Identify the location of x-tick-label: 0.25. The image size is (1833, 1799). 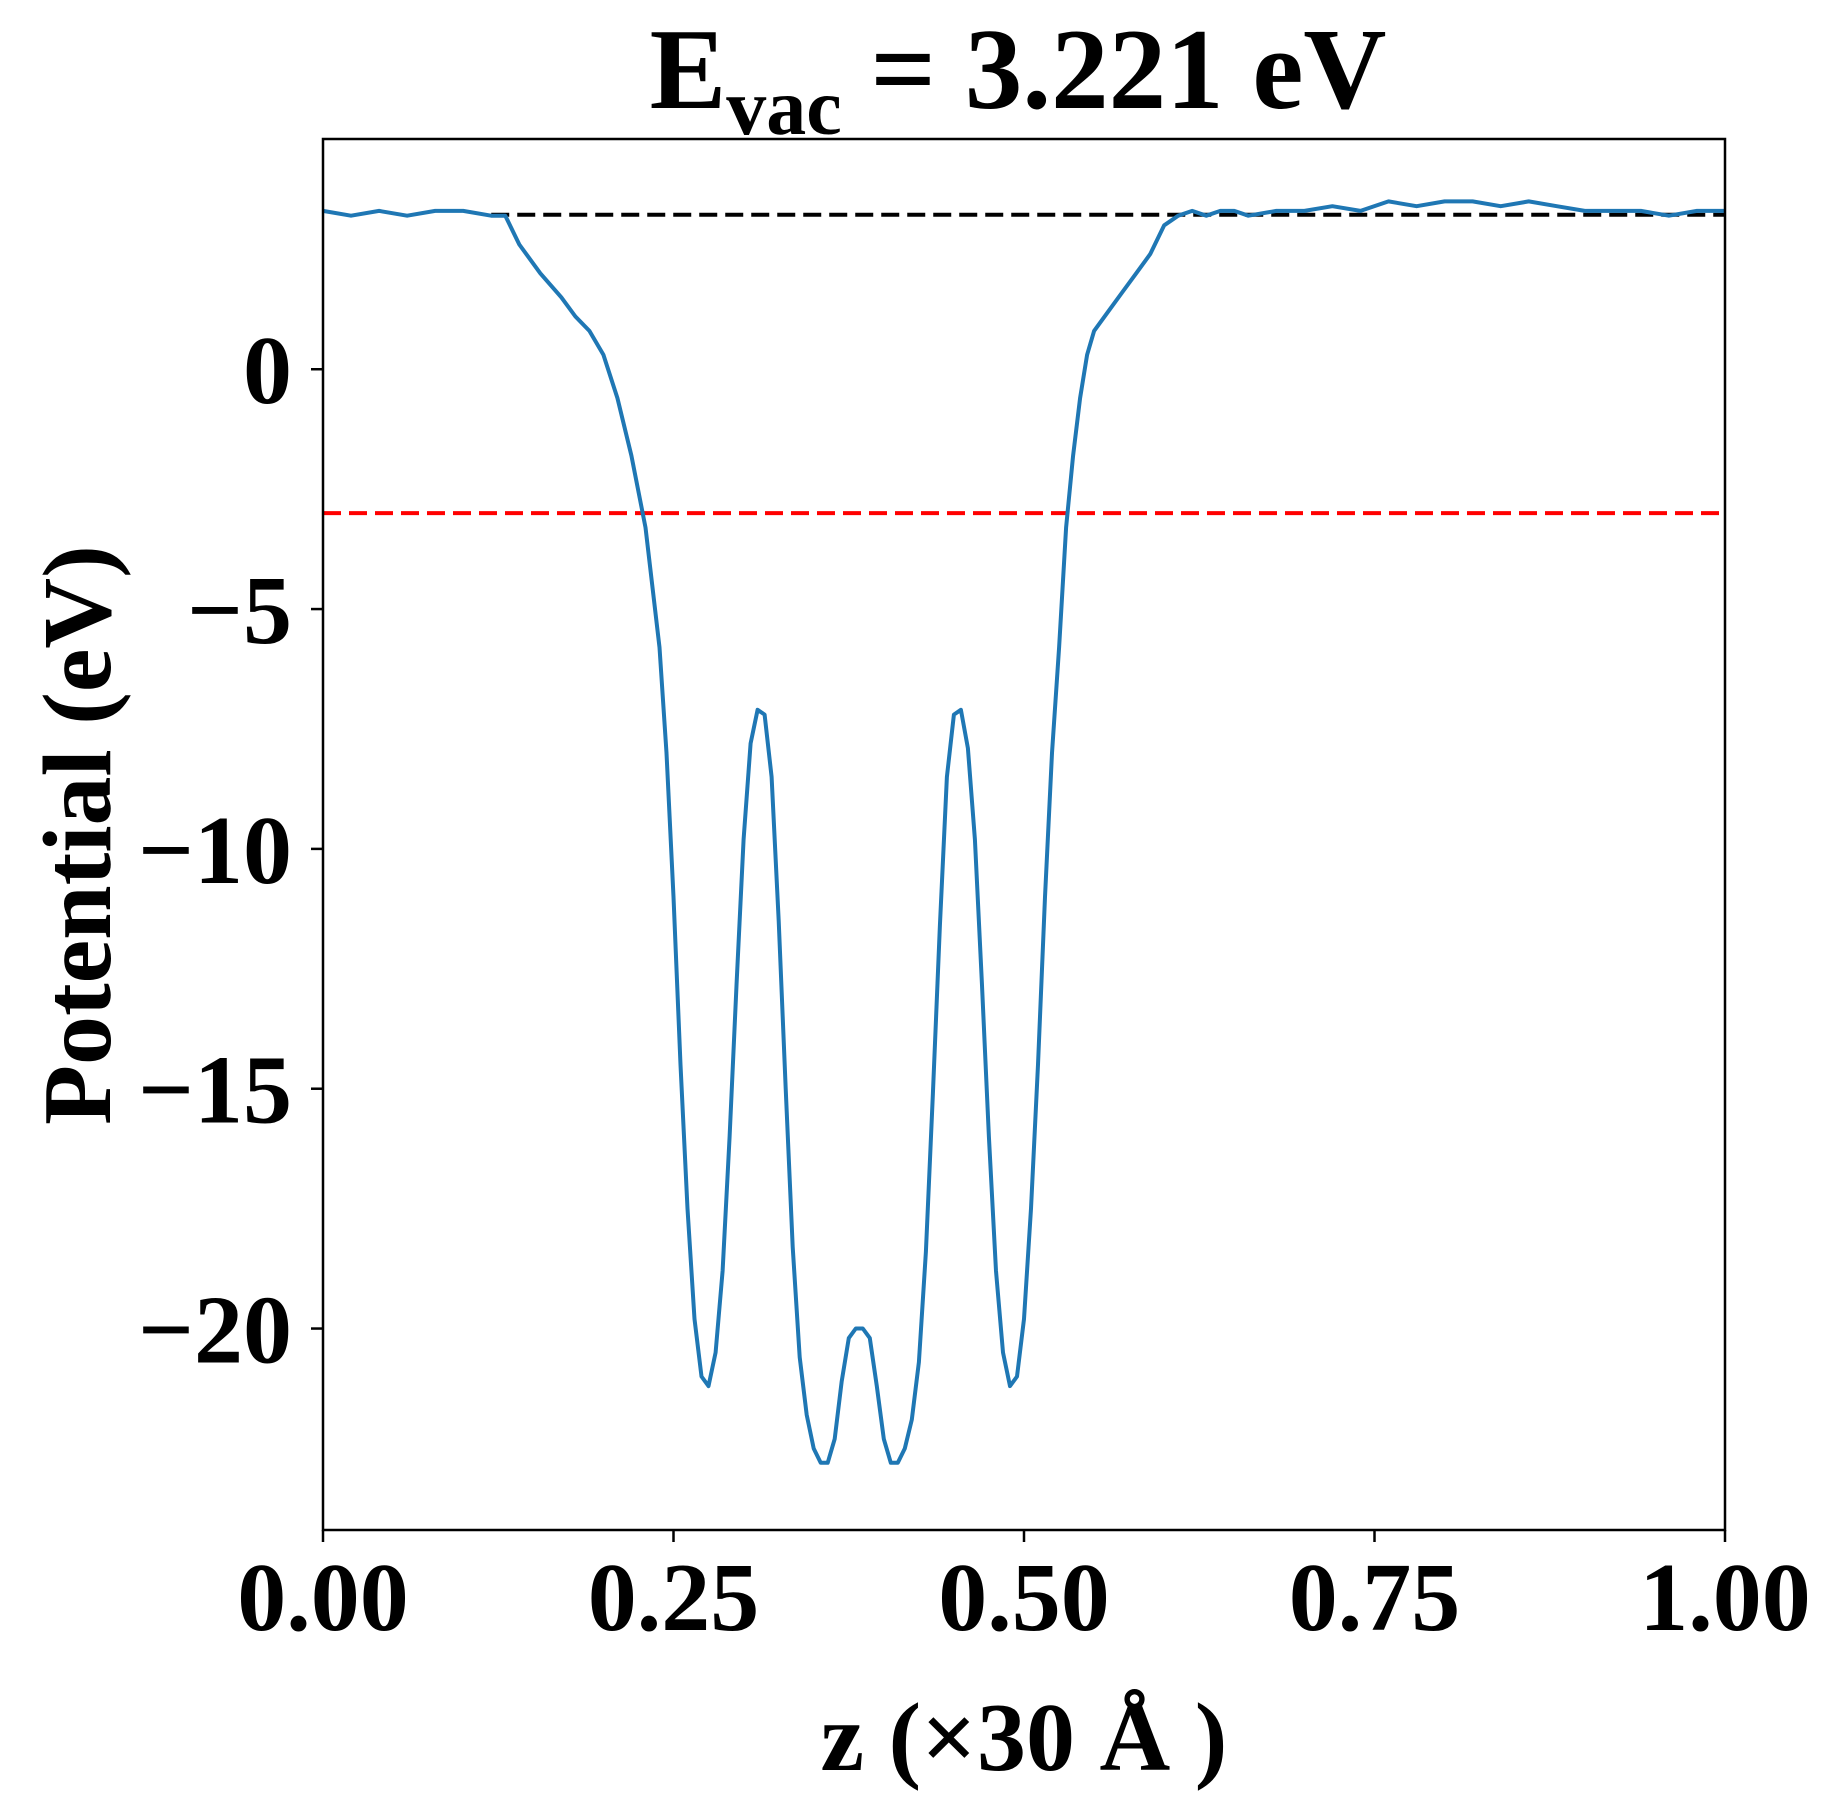
(674, 1598).